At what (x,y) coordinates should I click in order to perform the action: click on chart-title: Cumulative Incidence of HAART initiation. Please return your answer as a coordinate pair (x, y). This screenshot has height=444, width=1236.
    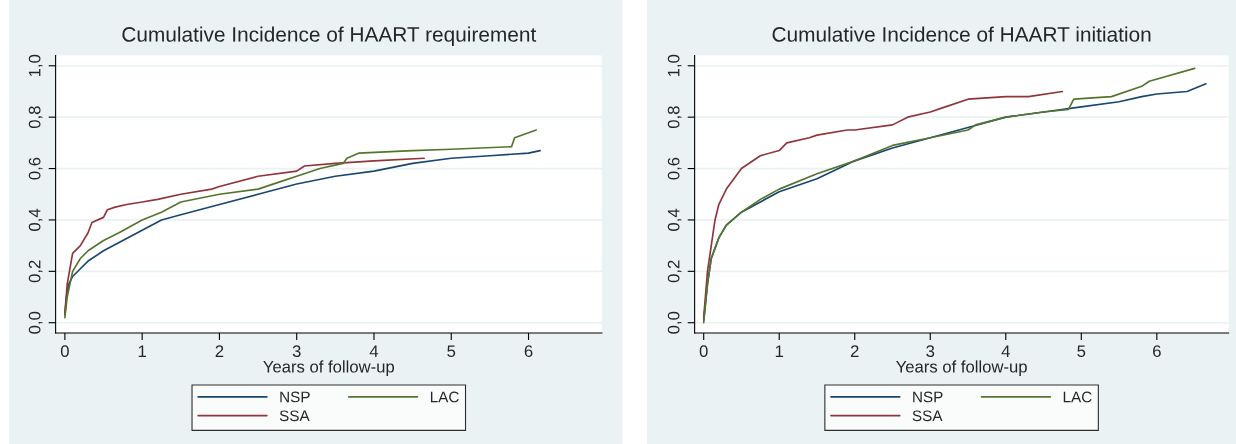
    Looking at the image, I should click on (961, 34).